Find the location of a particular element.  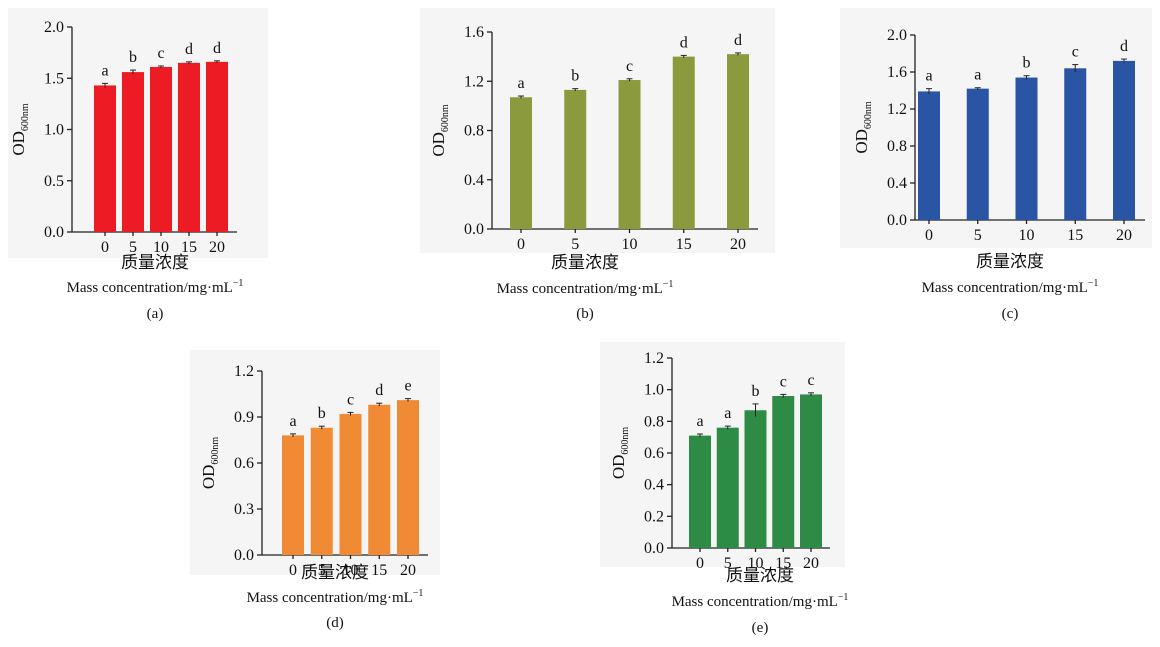

y-tick-label: 0.3 is located at coordinates (244, 509).